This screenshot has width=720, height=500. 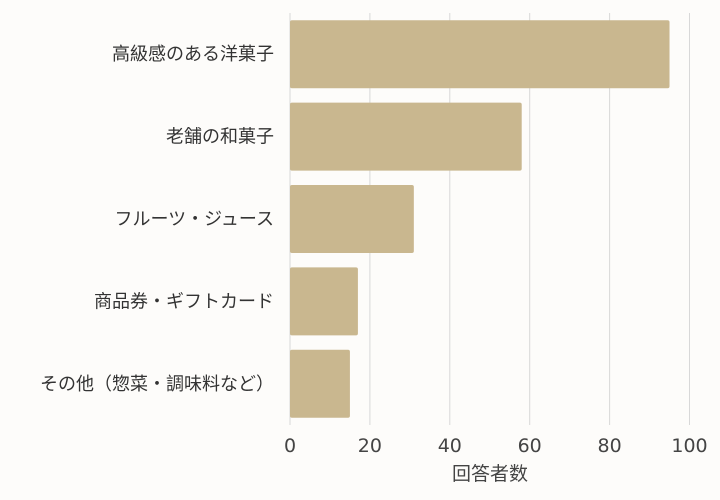 I want to click on x-tick-label: 20, so click(x=370, y=446).